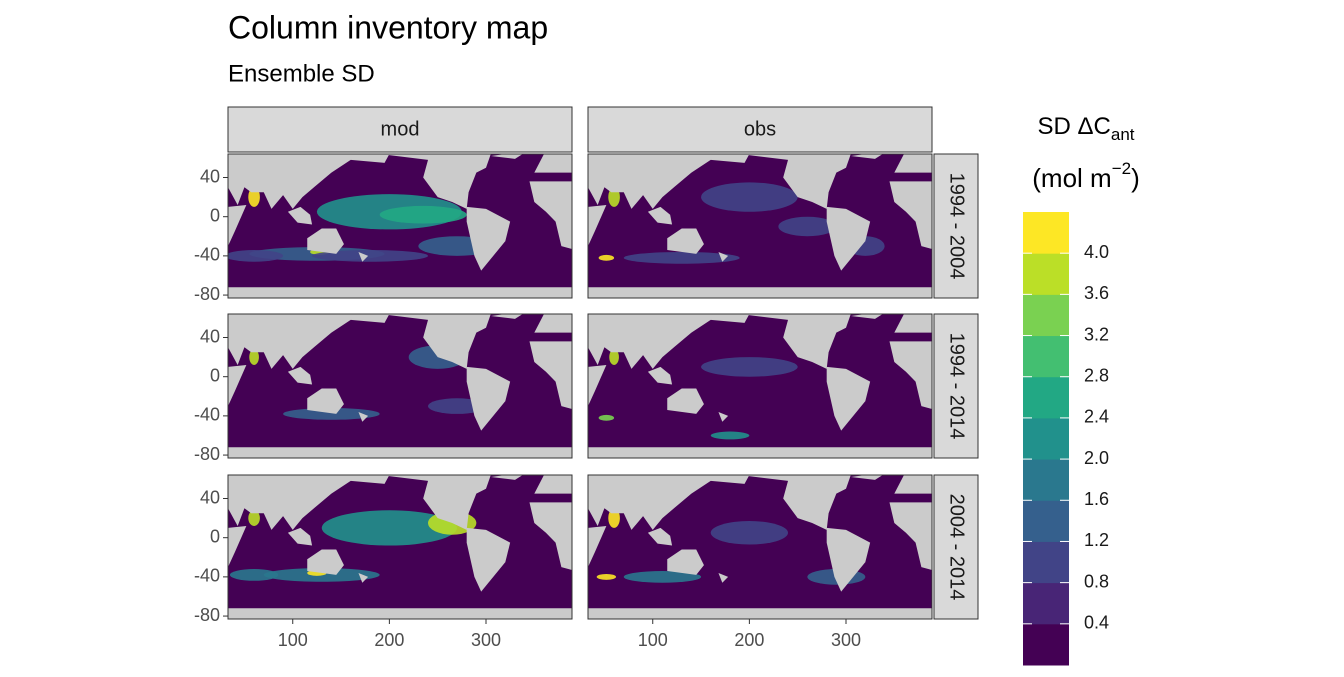 The image size is (1344, 677). I want to click on legend-label: 0.4, so click(1096, 623).